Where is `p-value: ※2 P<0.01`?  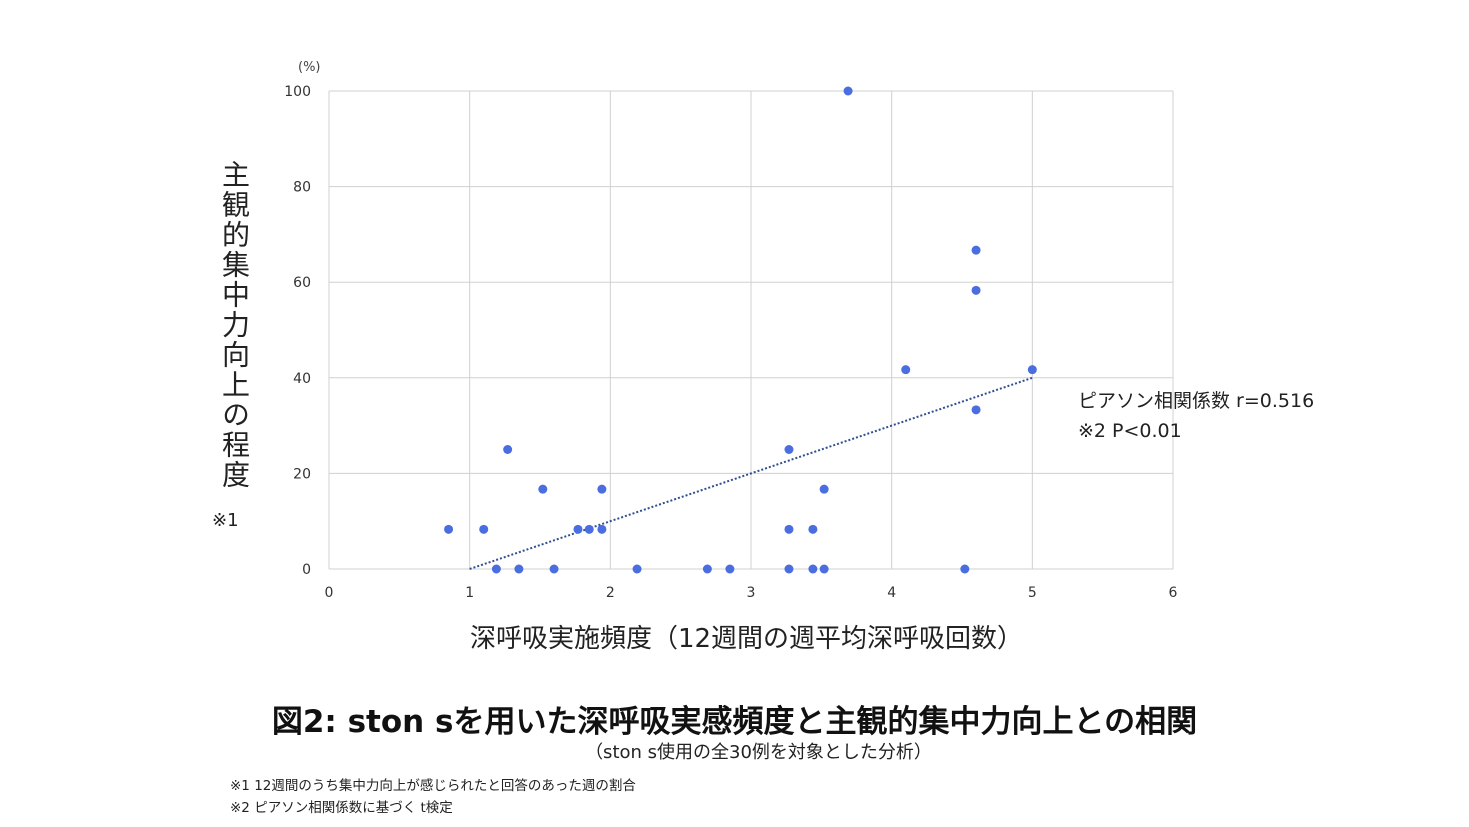
p-value: ※2 P<0.01 is located at coordinates (1130, 431).